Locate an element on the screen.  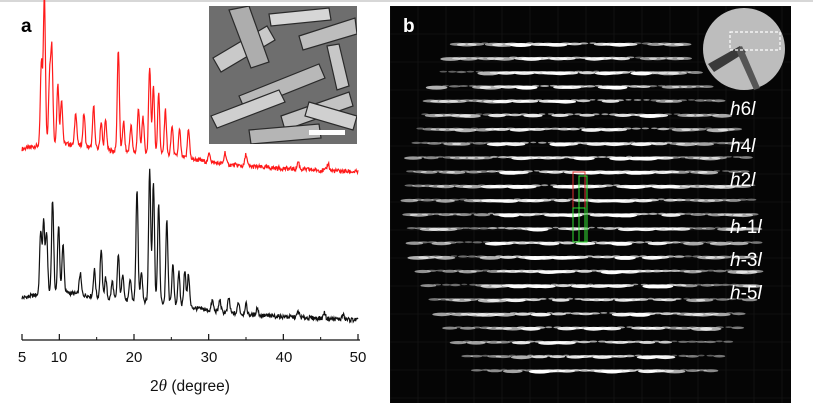
x-tick-label: 5 is located at coordinates (22, 357).